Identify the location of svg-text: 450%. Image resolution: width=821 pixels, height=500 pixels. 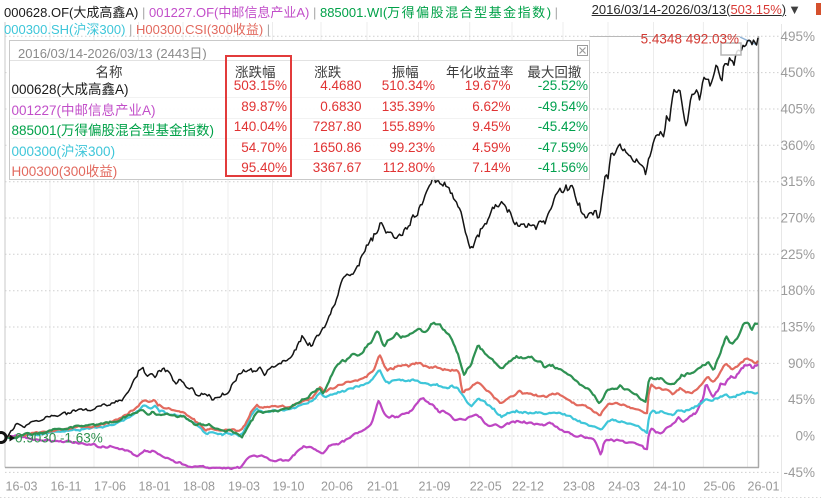
(797, 72).